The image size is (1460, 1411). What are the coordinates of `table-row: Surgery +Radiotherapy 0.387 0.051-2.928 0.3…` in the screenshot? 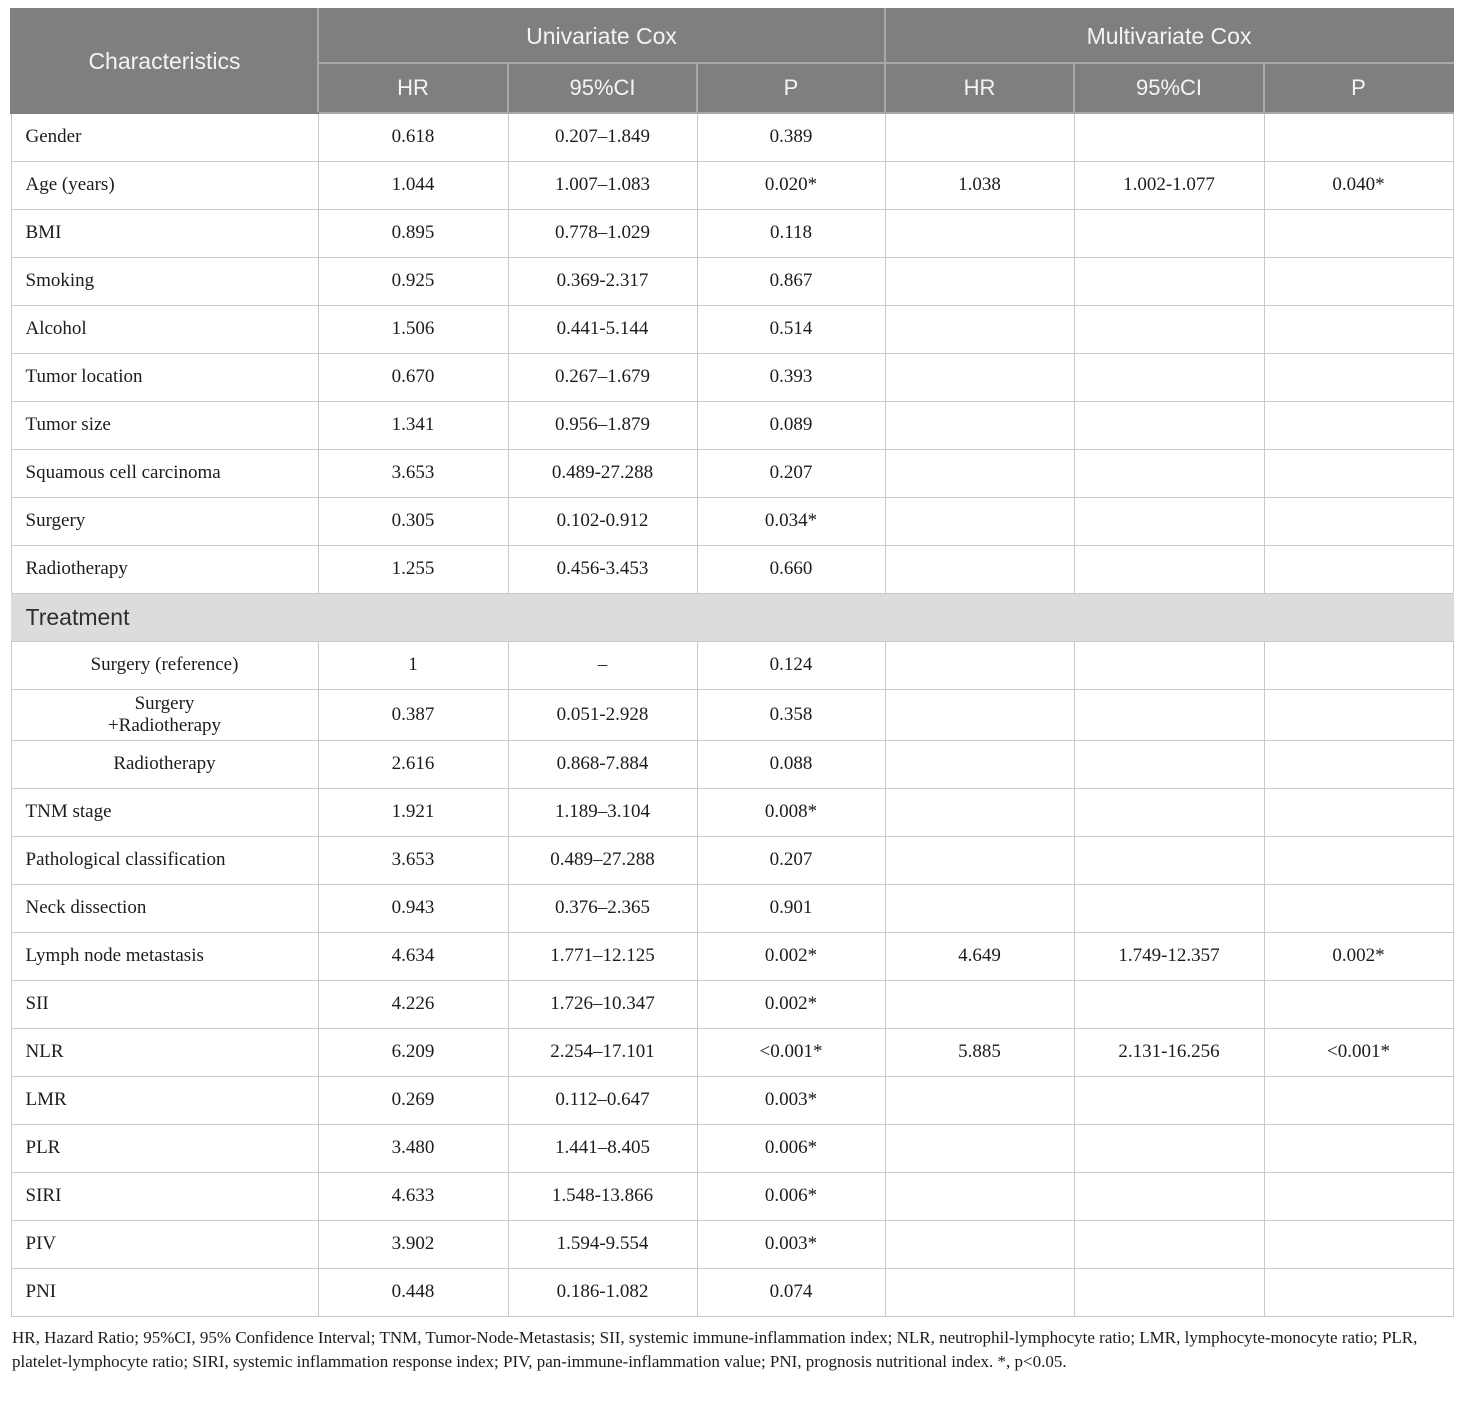 It's located at (732, 714).